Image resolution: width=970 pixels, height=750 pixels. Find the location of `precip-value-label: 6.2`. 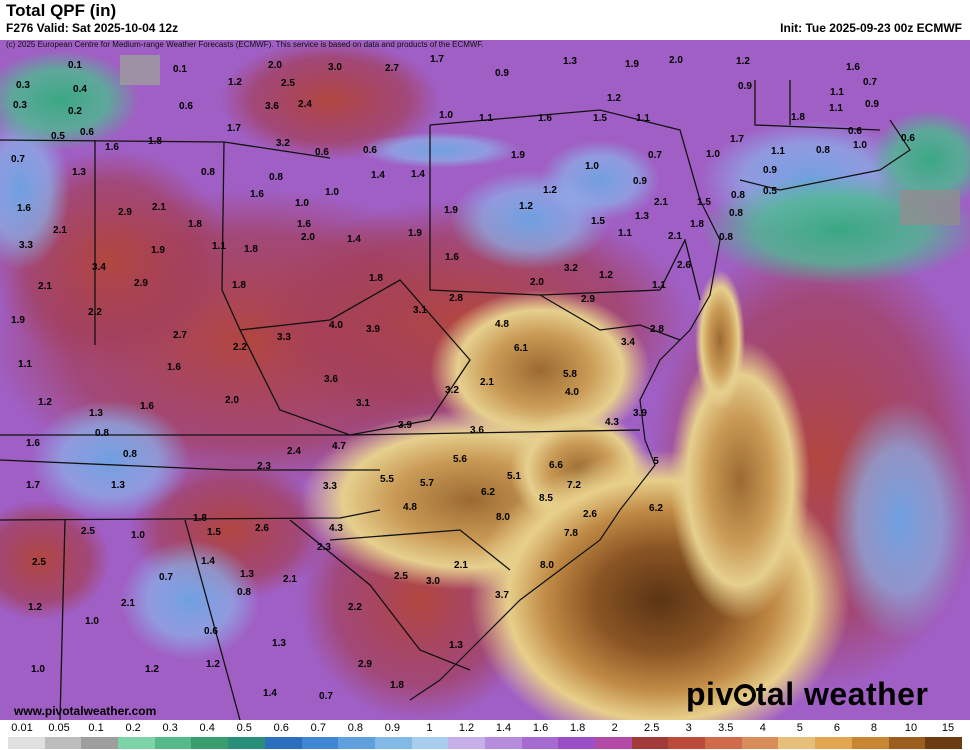

precip-value-label: 6.2 is located at coordinates (488, 492).